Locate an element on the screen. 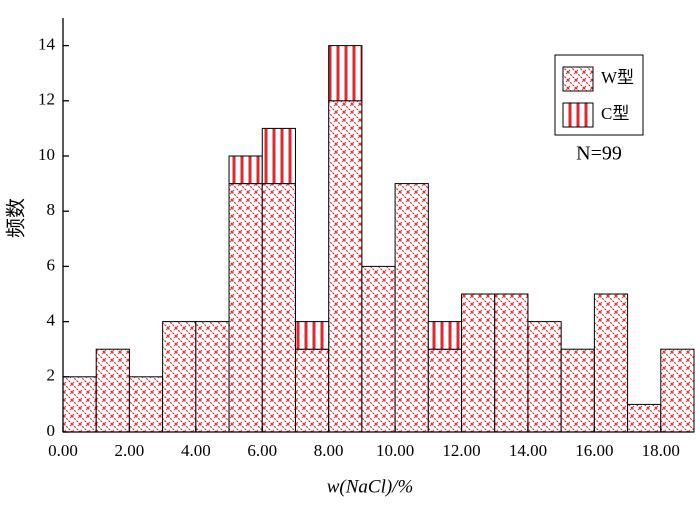 This screenshot has width=700, height=507. x-tick-label: 16.00 is located at coordinates (594, 450).